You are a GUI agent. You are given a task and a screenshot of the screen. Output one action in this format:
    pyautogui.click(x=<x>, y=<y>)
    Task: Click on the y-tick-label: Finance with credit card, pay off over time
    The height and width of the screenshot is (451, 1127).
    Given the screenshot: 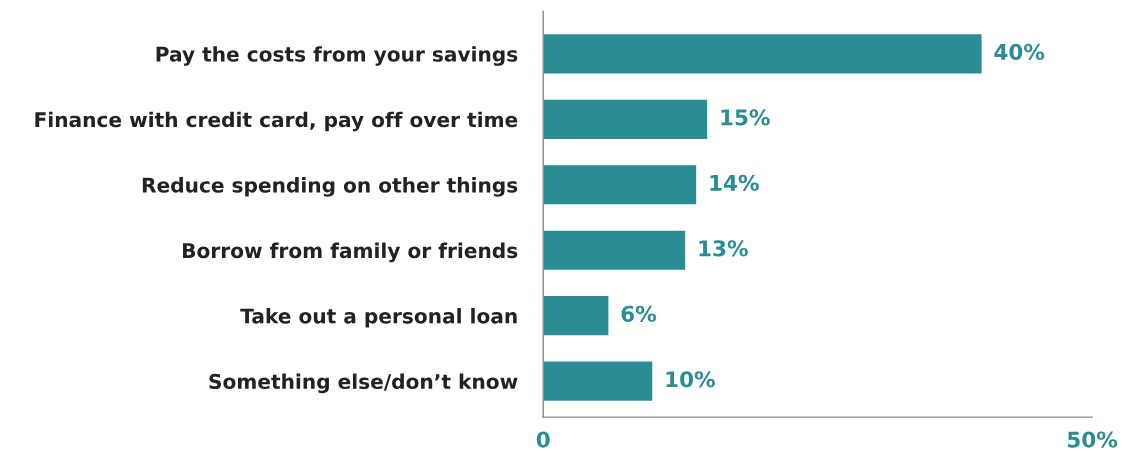 What is the action you would take?
    pyautogui.click(x=276, y=121)
    